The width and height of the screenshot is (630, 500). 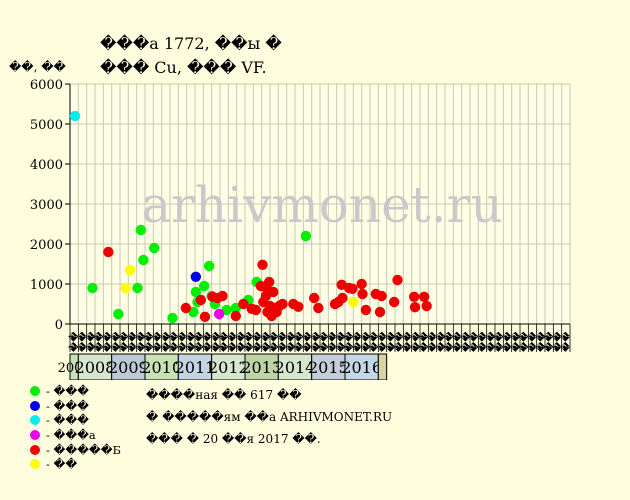 What do you see at coordinates (37, 67) in the screenshot?
I see `y-axis-label: ��, ��` at bounding box center [37, 67].